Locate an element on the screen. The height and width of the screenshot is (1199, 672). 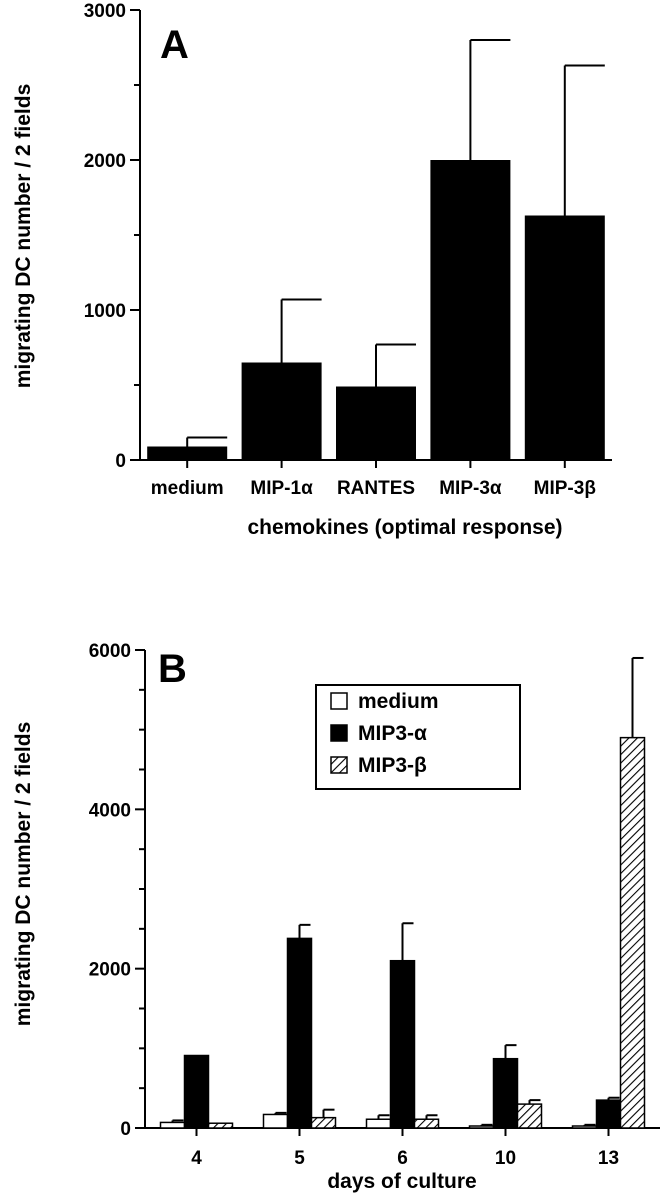
legend-label-medium: medium is located at coordinates (398, 701).